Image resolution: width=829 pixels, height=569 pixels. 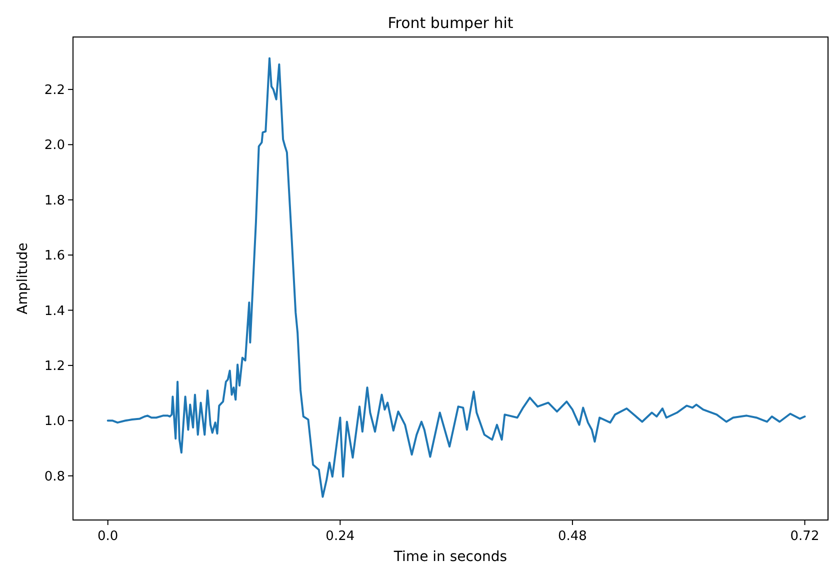 What do you see at coordinates (54, 422) in the screenshot?
I see `y-tick-label: 1.0` at bounding box center [54, 422].